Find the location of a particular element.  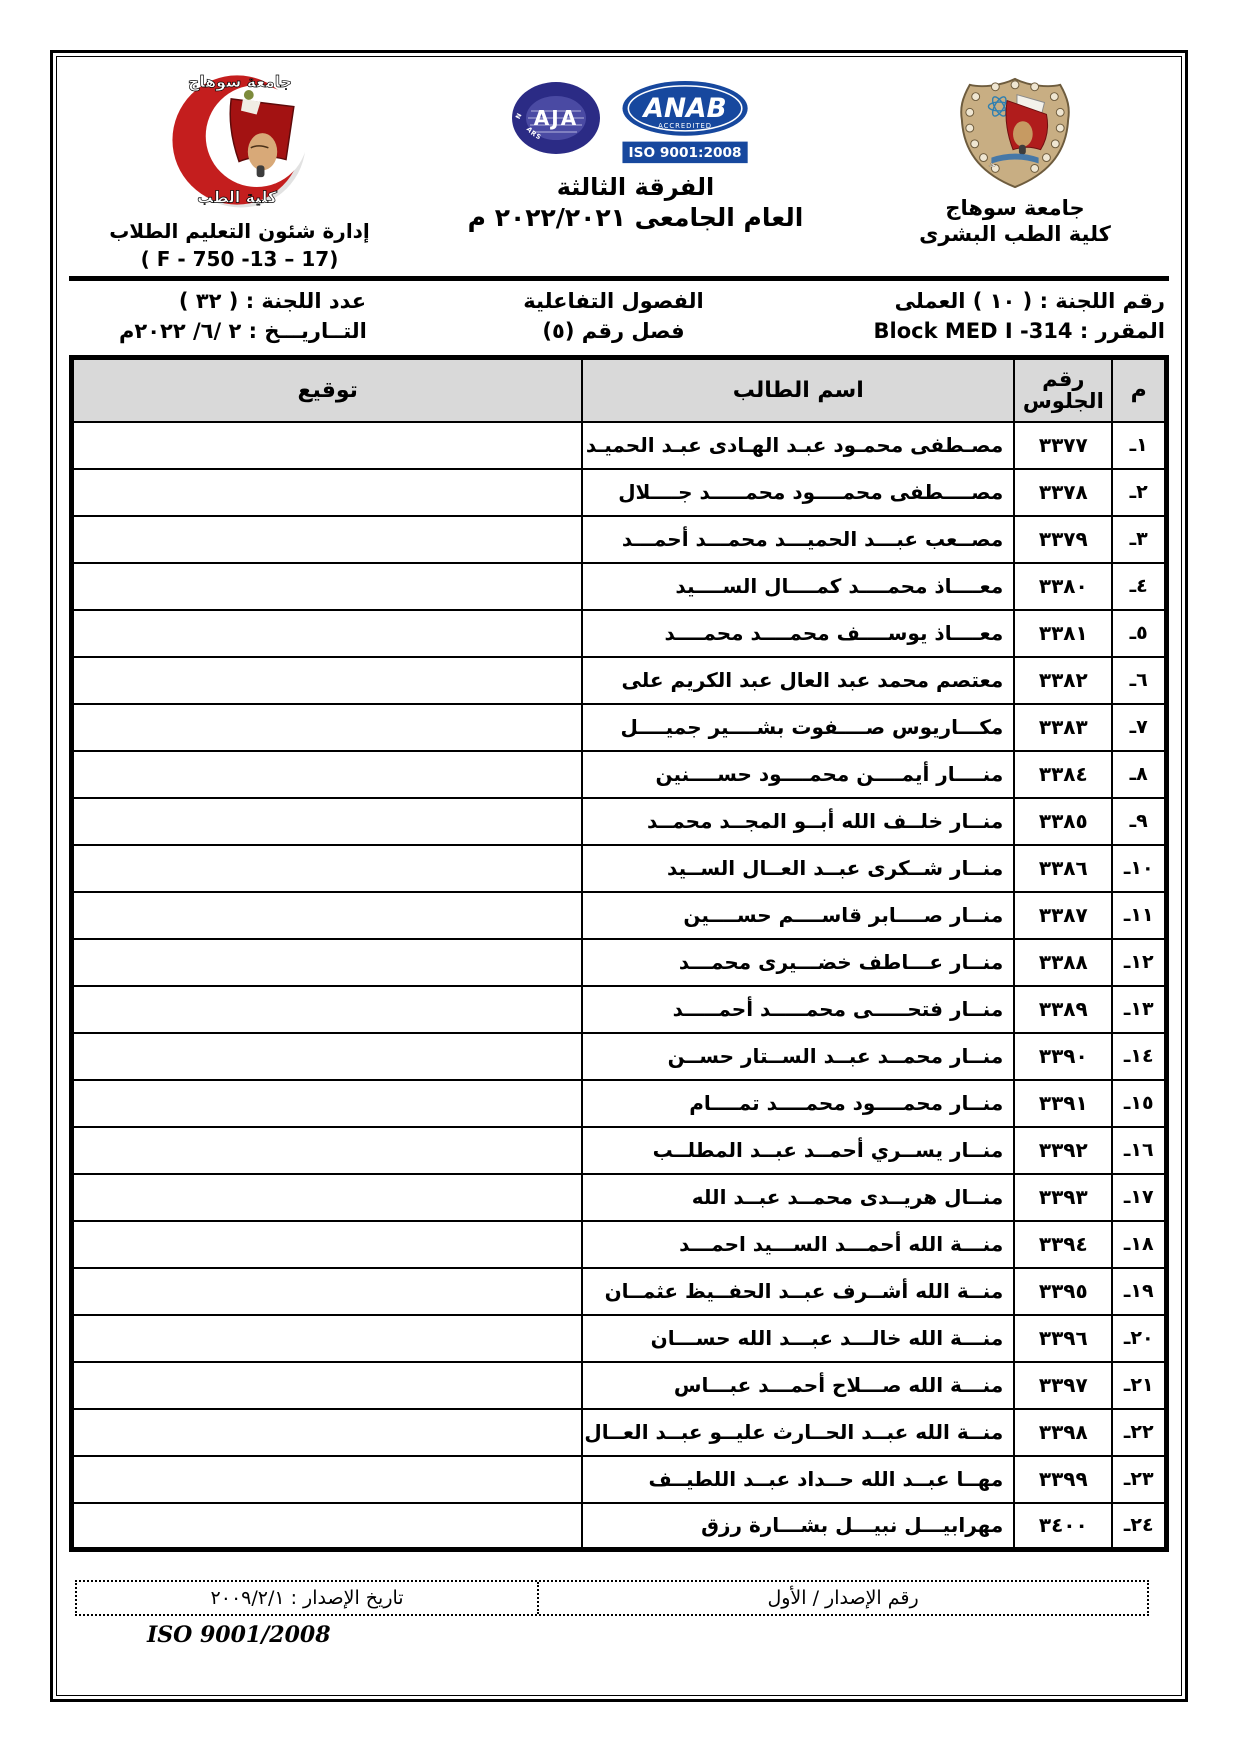

course-name: المقرر : Block MED I -314 is located at coordinates (1019, 331).